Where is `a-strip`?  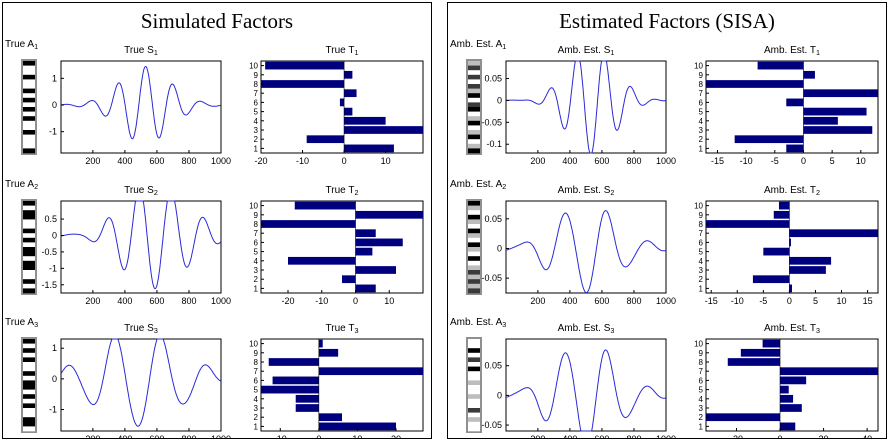
a-strip is located at coordinates (29, 107).